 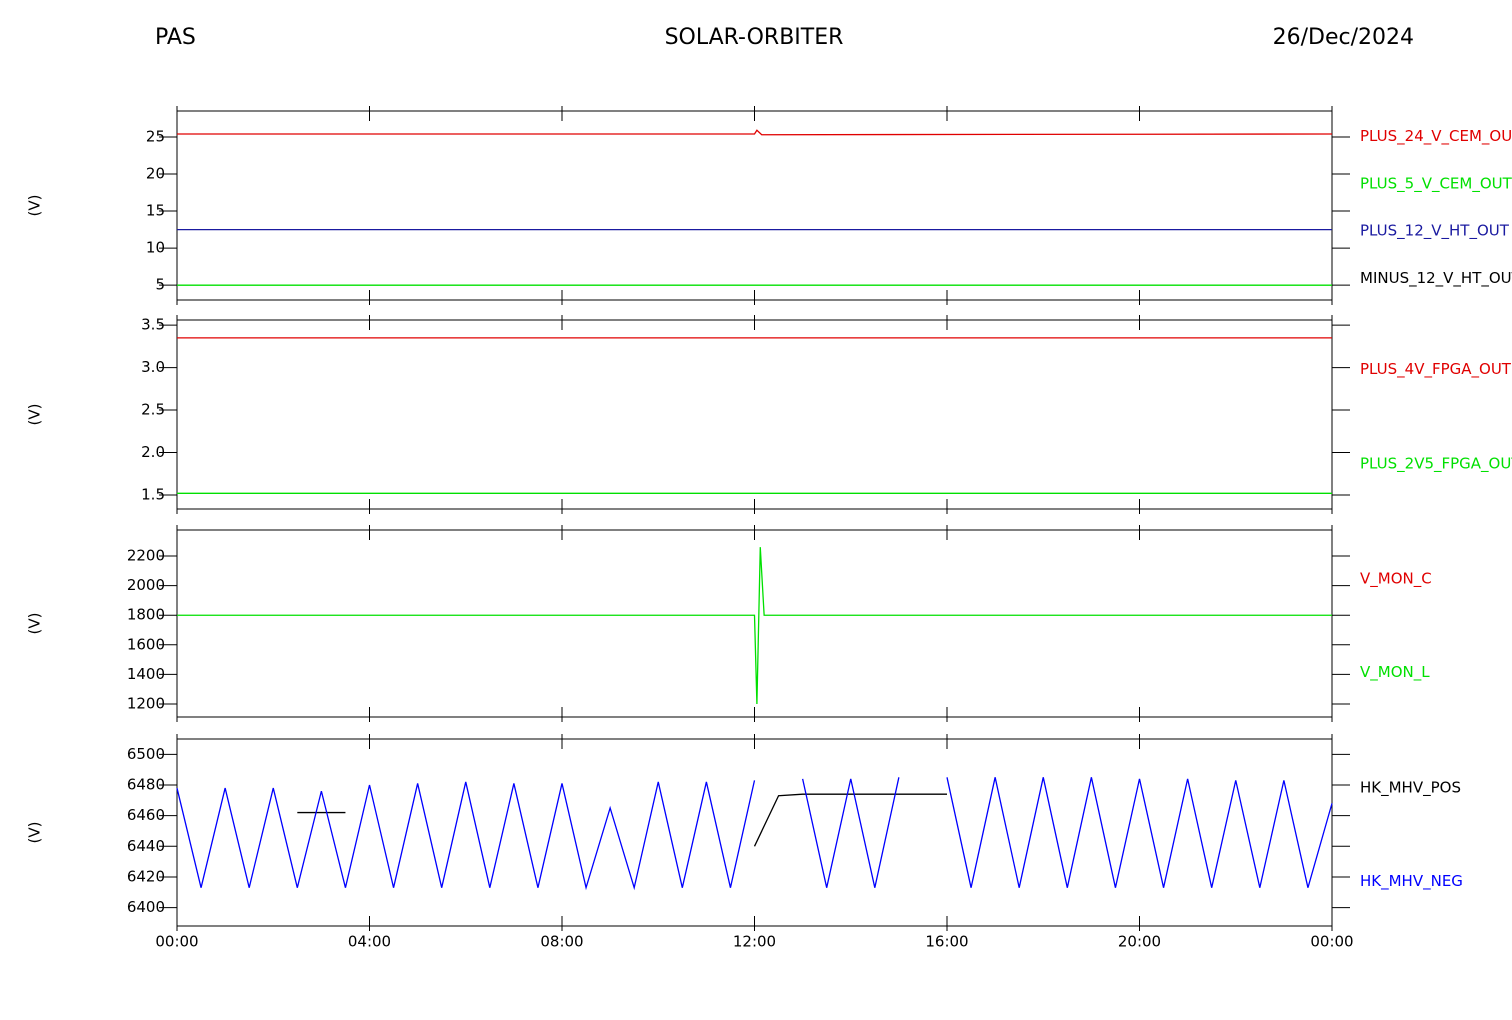 What do you see at coordinates (561, 942) in the screenshot?
I see `x-tick-label: 08:00` at bounding box center [561, 942].